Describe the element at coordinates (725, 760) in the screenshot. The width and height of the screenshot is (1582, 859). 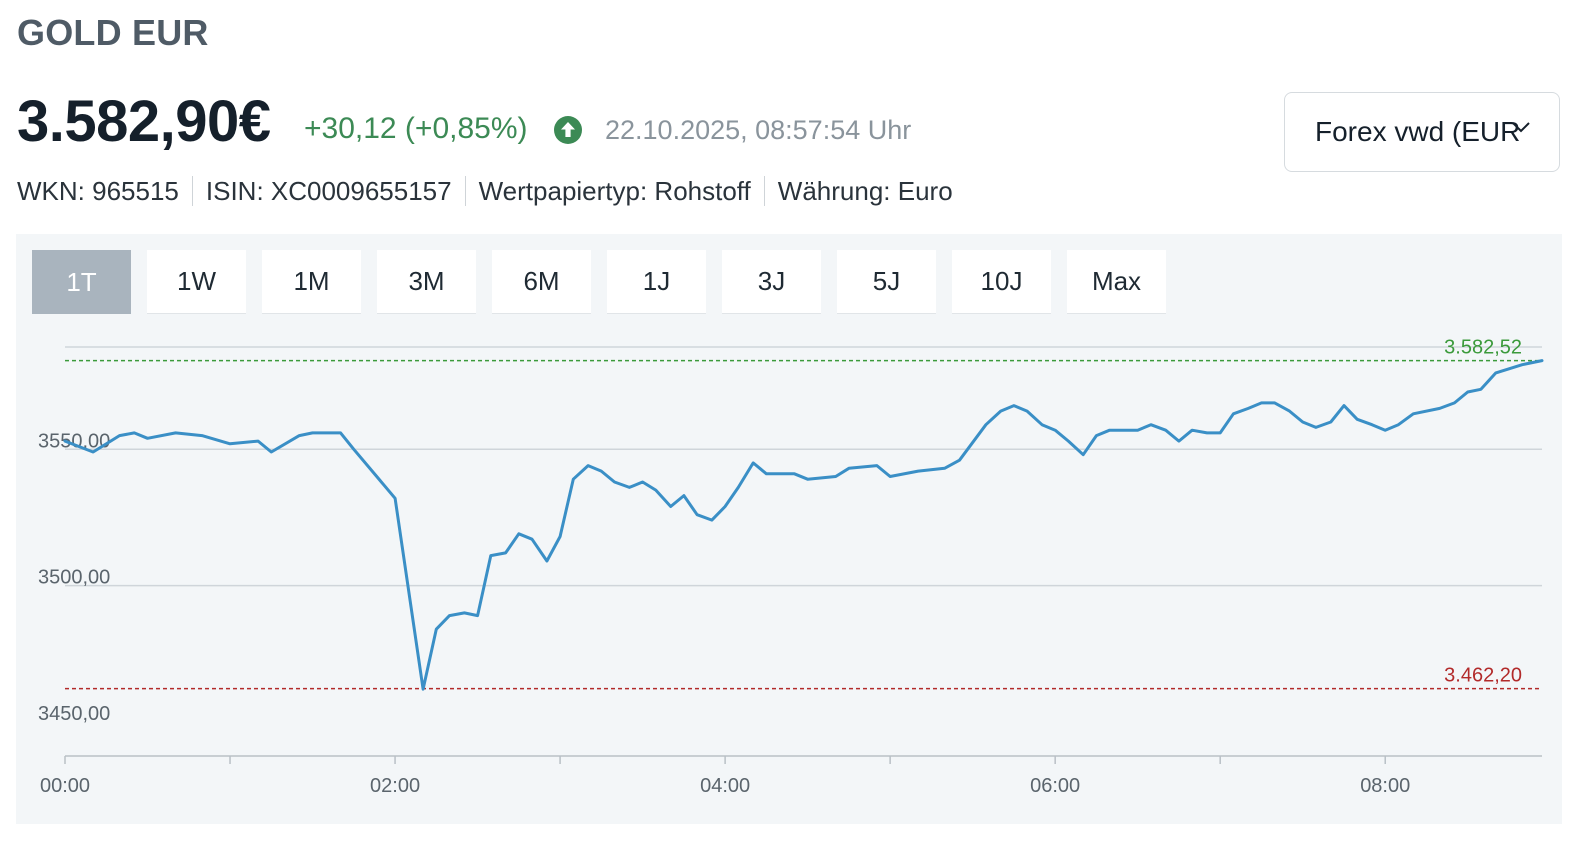
I see `x-minor-ticks` at that location.